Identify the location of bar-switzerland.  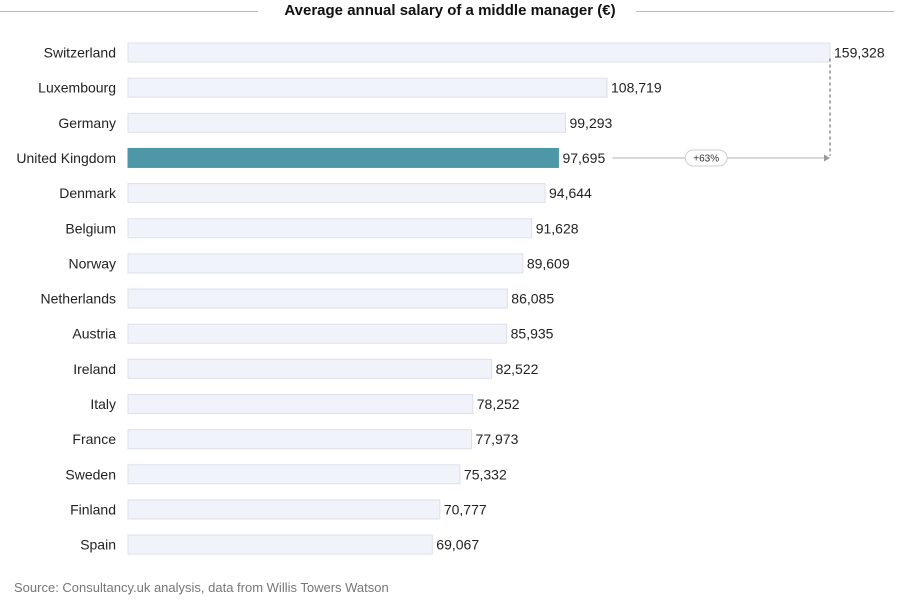
(479, 52).